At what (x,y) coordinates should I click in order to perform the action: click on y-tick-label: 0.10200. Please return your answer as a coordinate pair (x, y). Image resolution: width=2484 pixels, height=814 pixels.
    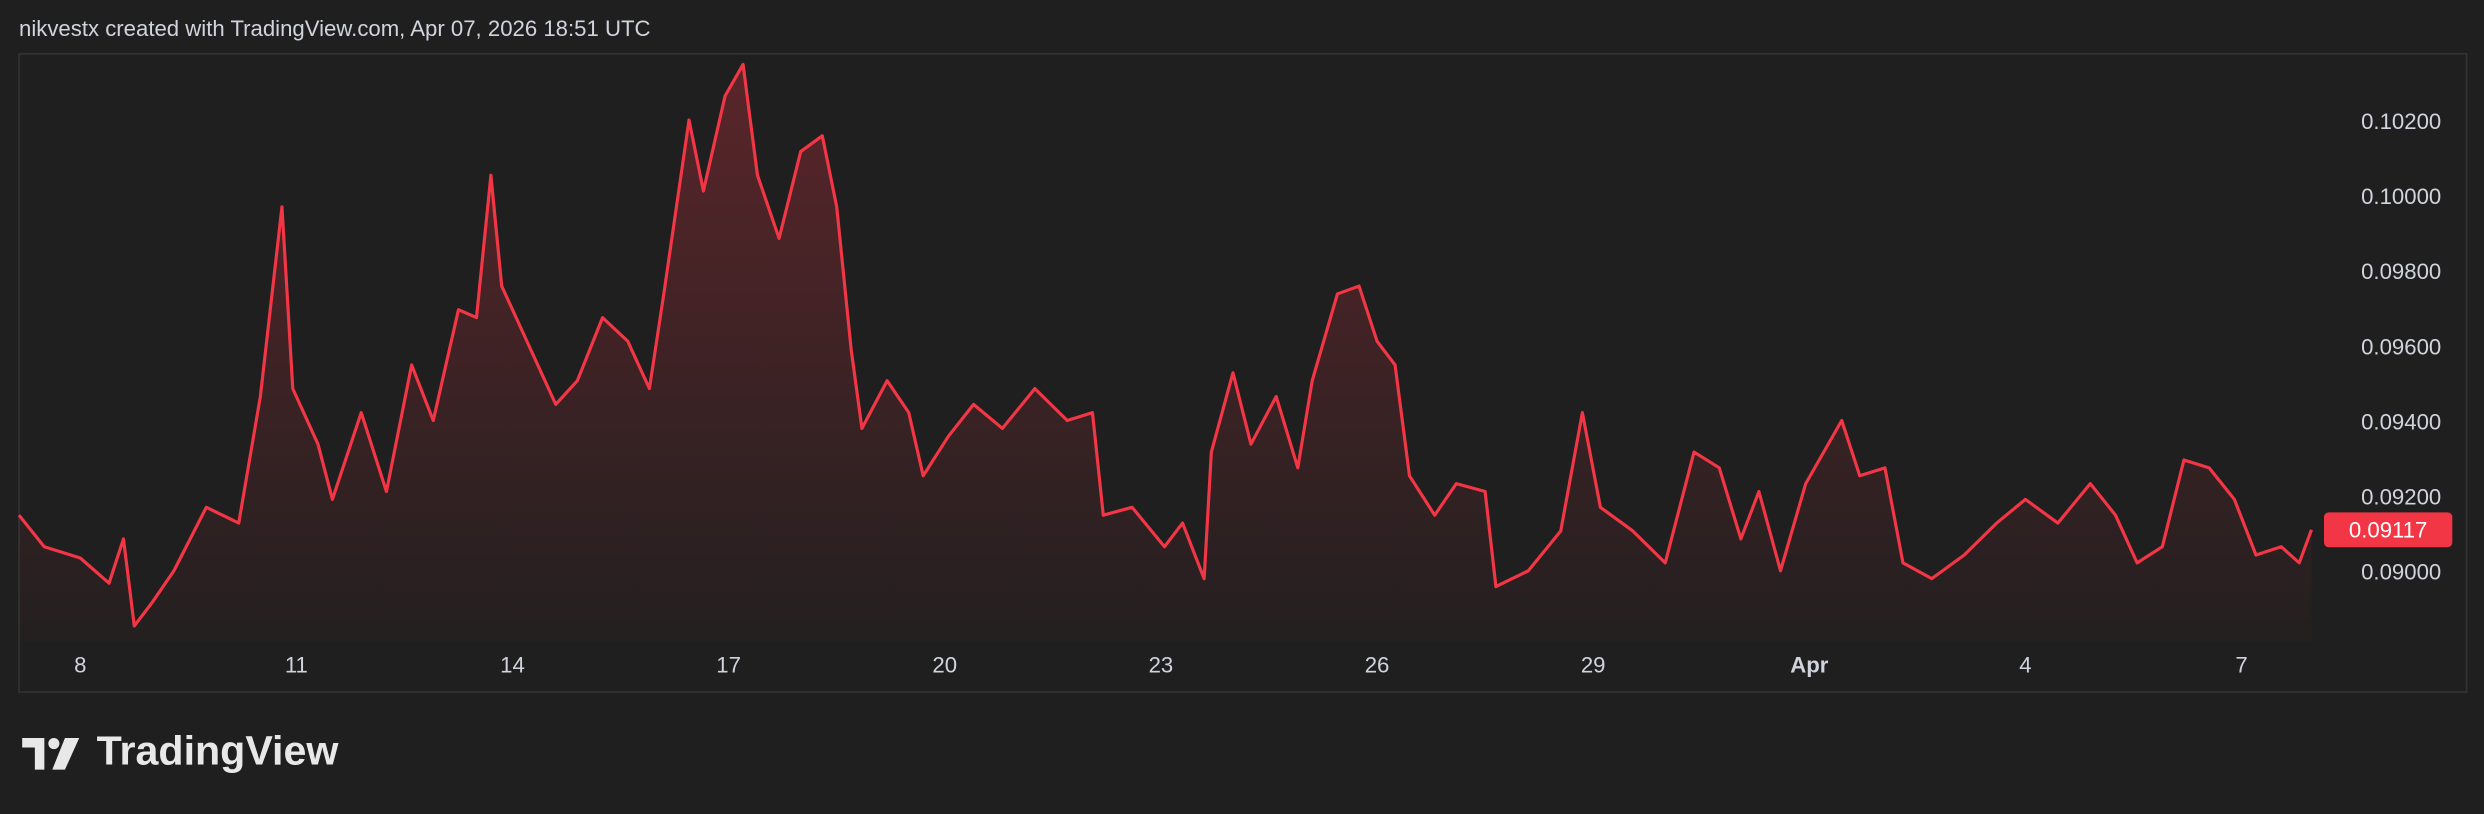
    Looking at the image, I should click on (2401, 121).